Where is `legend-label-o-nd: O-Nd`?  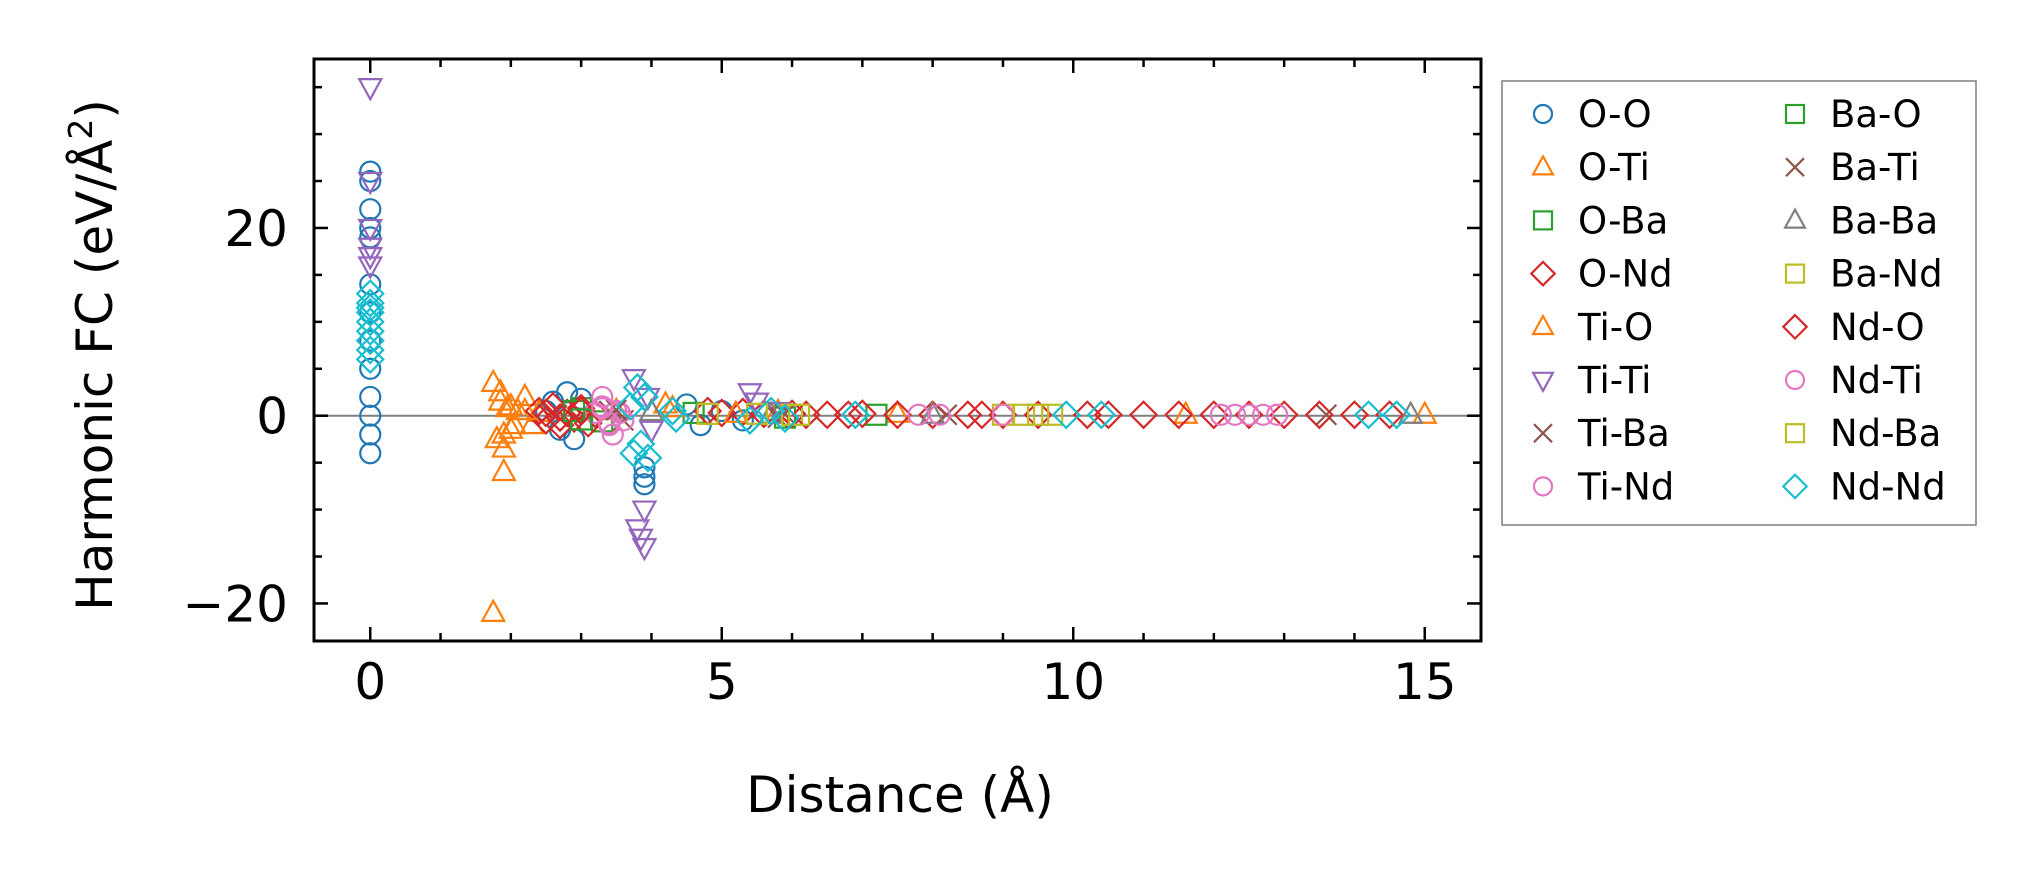
legend-label-o-nd: O-Nd is located at coordinates (1625, 274).